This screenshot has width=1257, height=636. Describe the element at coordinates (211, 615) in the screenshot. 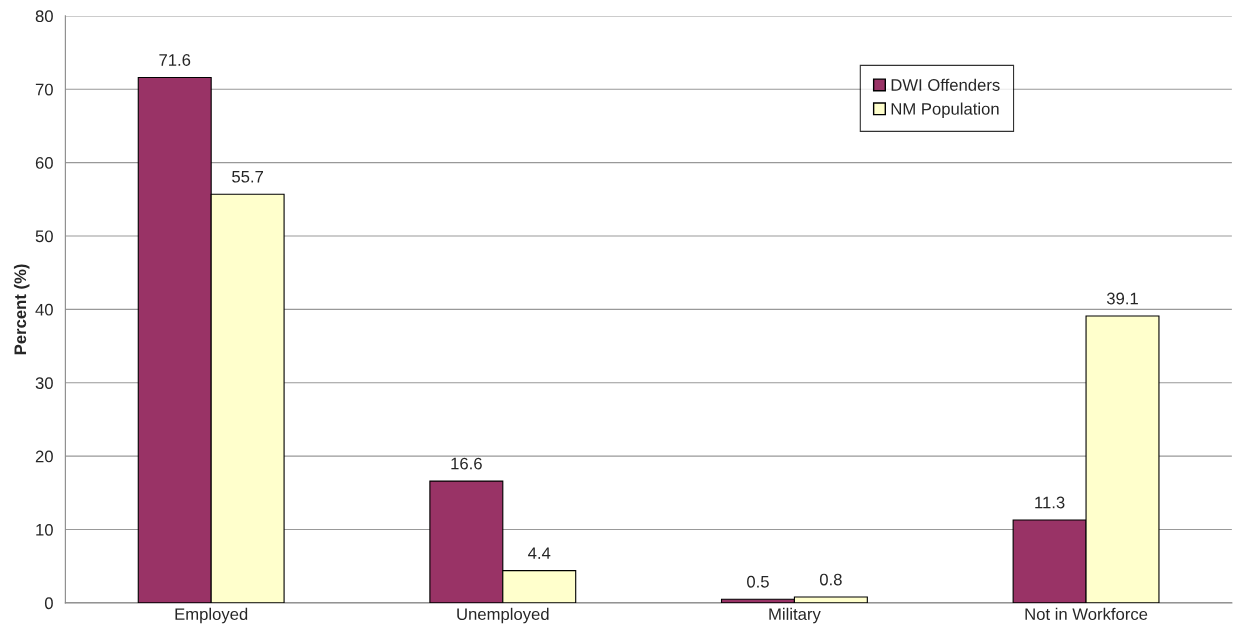

I see `x-tick-label: Employed` at that location.